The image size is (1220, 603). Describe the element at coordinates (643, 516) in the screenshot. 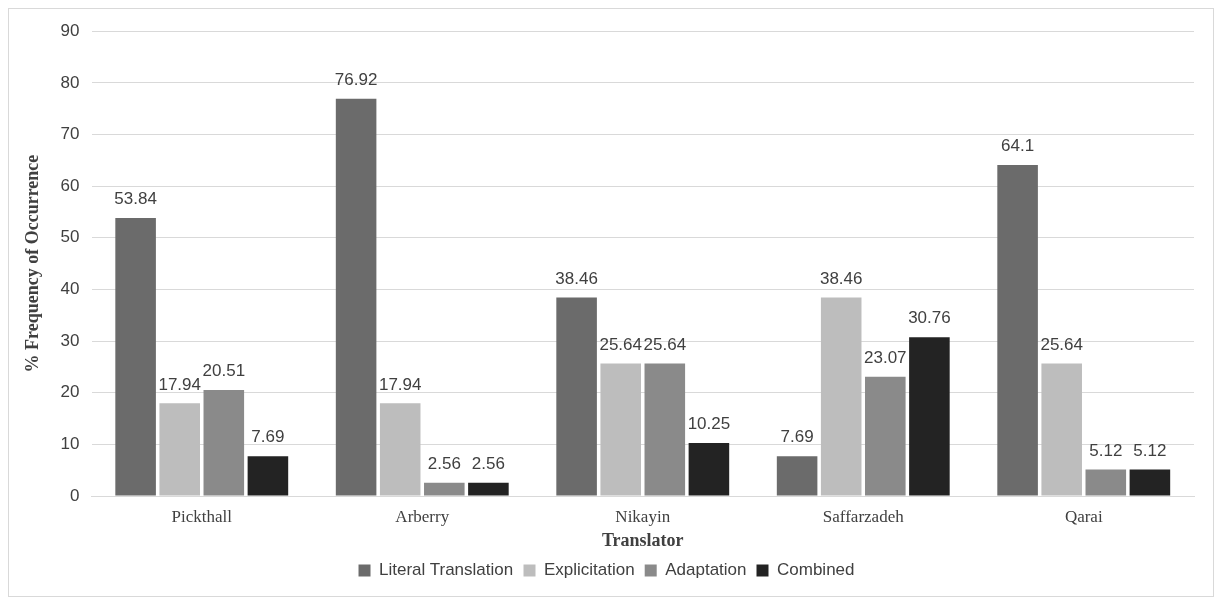

I see `x-tick-label: Nikayin` at that location.